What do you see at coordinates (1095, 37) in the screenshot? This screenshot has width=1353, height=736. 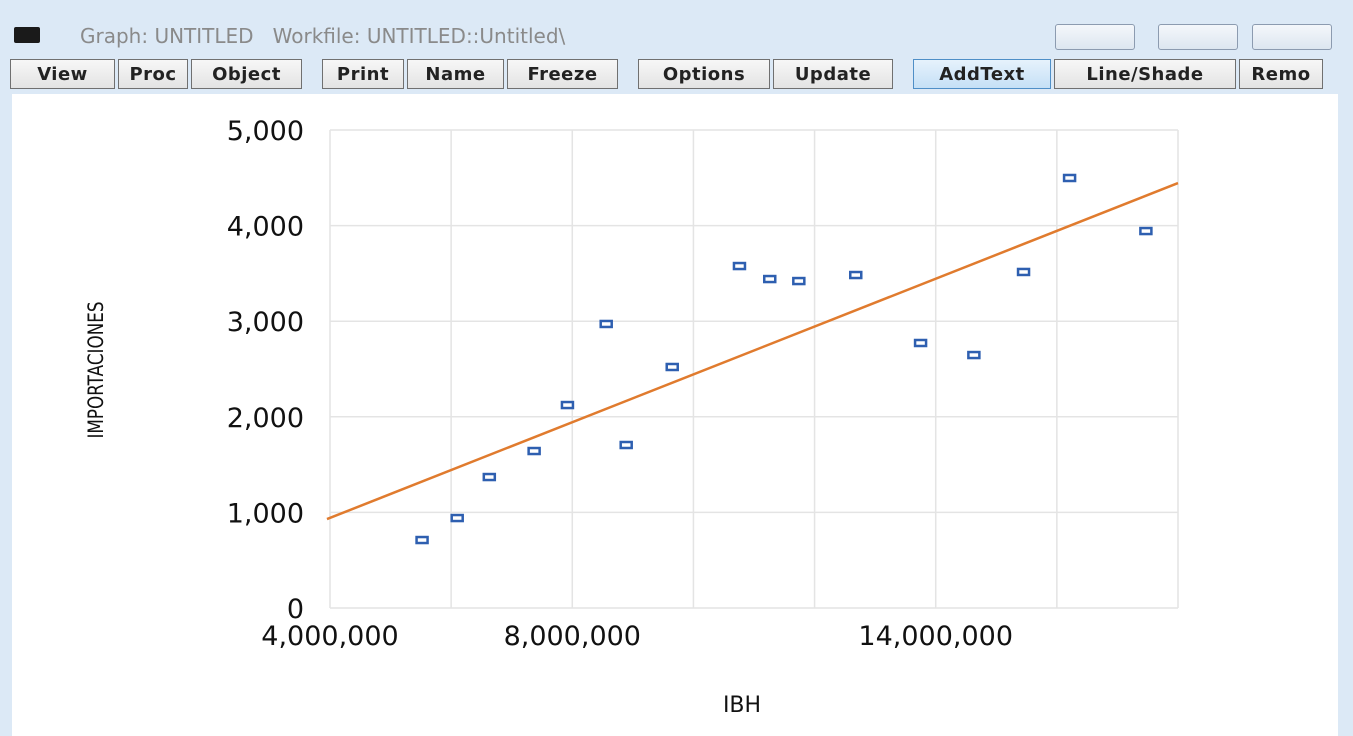 I see `minimize-button` at bounding box center [1095, 37].